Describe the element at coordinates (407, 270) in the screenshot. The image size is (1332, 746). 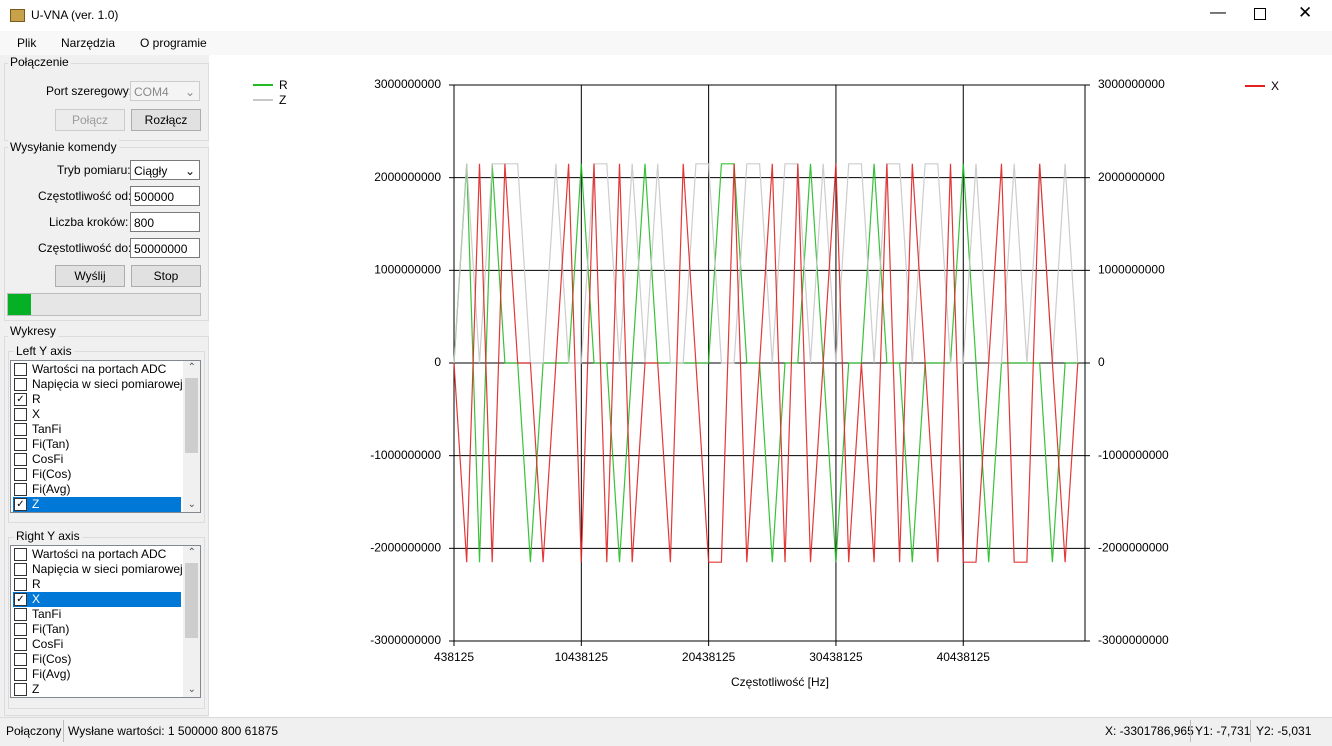
I see `y-tick-label: 1000000000` at that location.